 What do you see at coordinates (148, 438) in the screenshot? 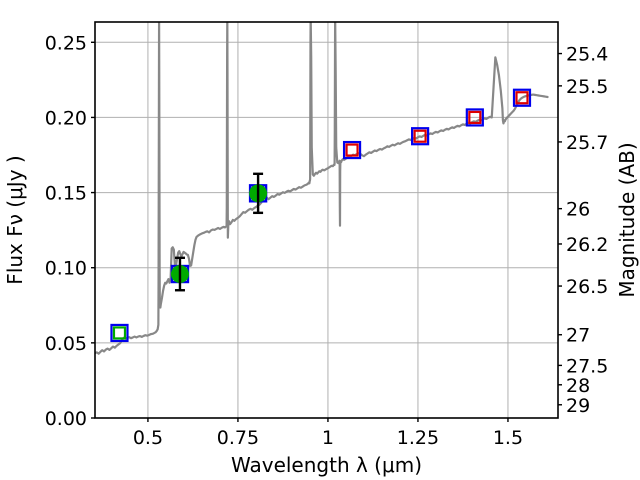
I see `x-tick-label: 0.5` at bounding box center [148, 438].